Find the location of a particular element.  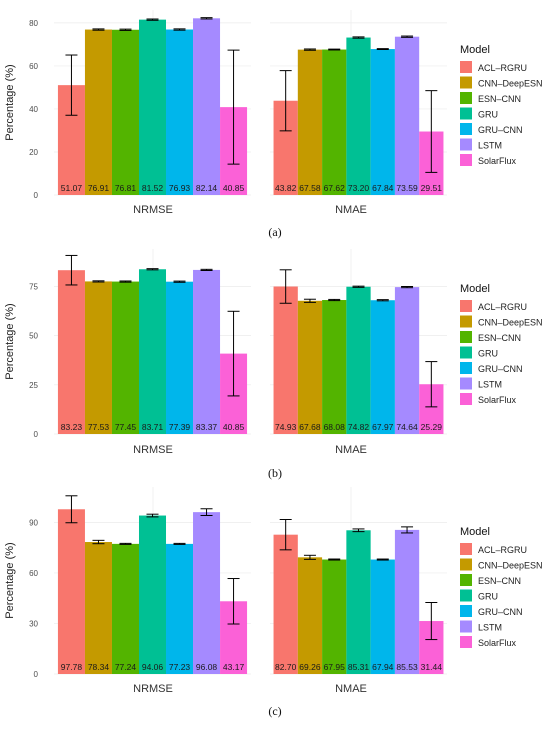

data-label: 77.39 is located at coordinates (180, 427).